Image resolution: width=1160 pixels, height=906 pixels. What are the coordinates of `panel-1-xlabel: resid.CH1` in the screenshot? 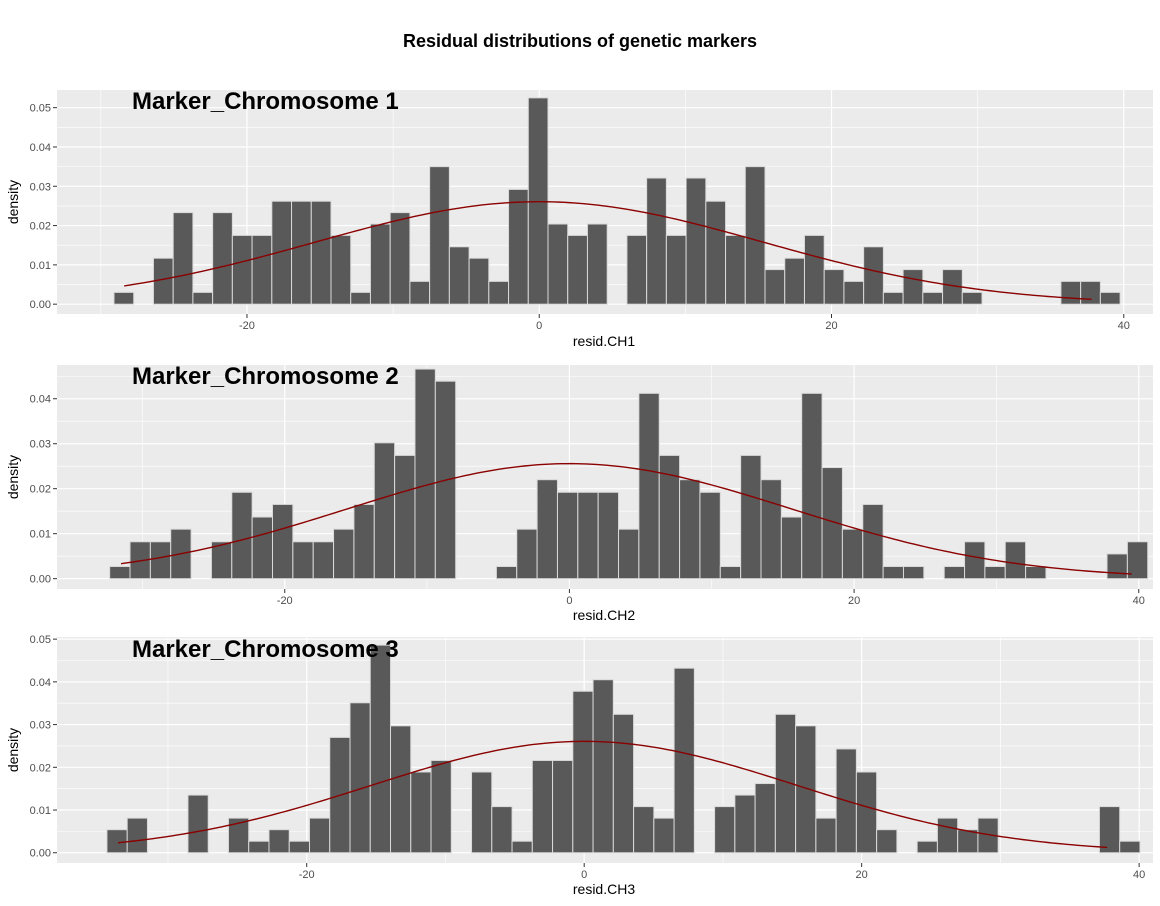 It's located at (604, 341).